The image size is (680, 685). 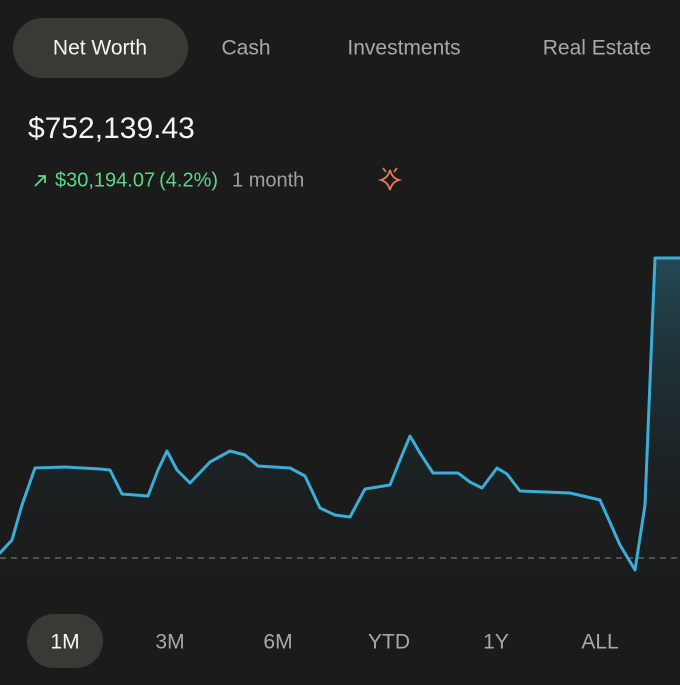 What do you see at coordinates (403, 48) in the screenshot?
I see `tab: Investments` at bounding box center [403, 48].